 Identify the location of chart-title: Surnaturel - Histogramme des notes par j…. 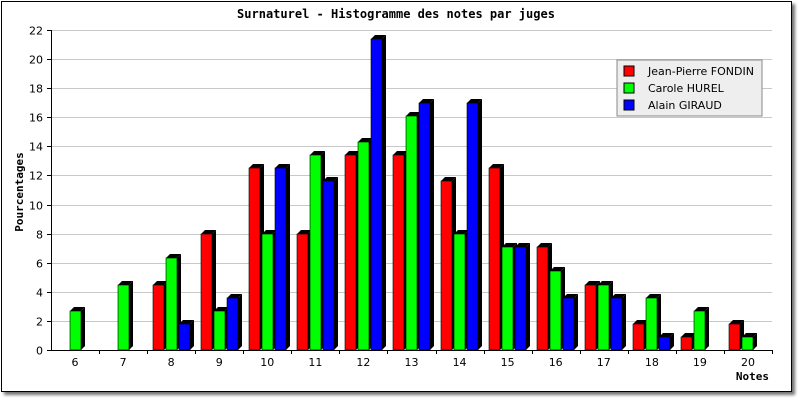
(396, 14).